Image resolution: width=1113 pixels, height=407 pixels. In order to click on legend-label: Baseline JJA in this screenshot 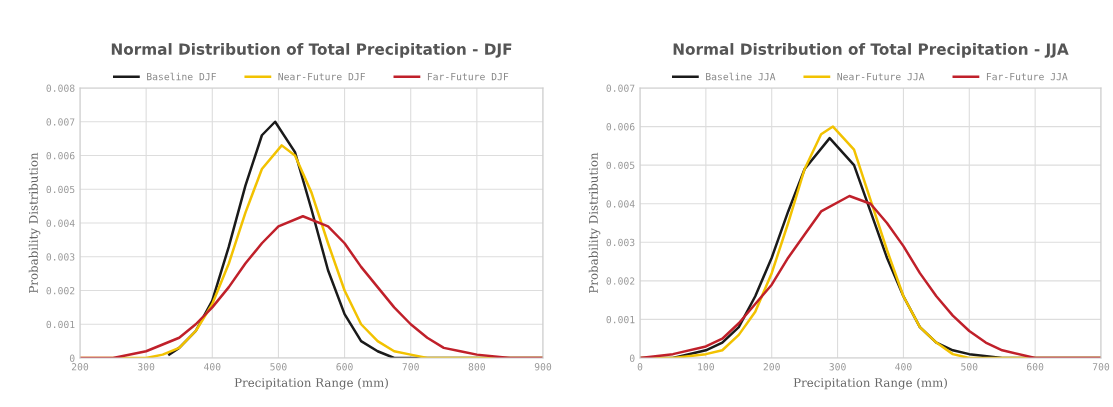, I will do `click(741, 76)`.